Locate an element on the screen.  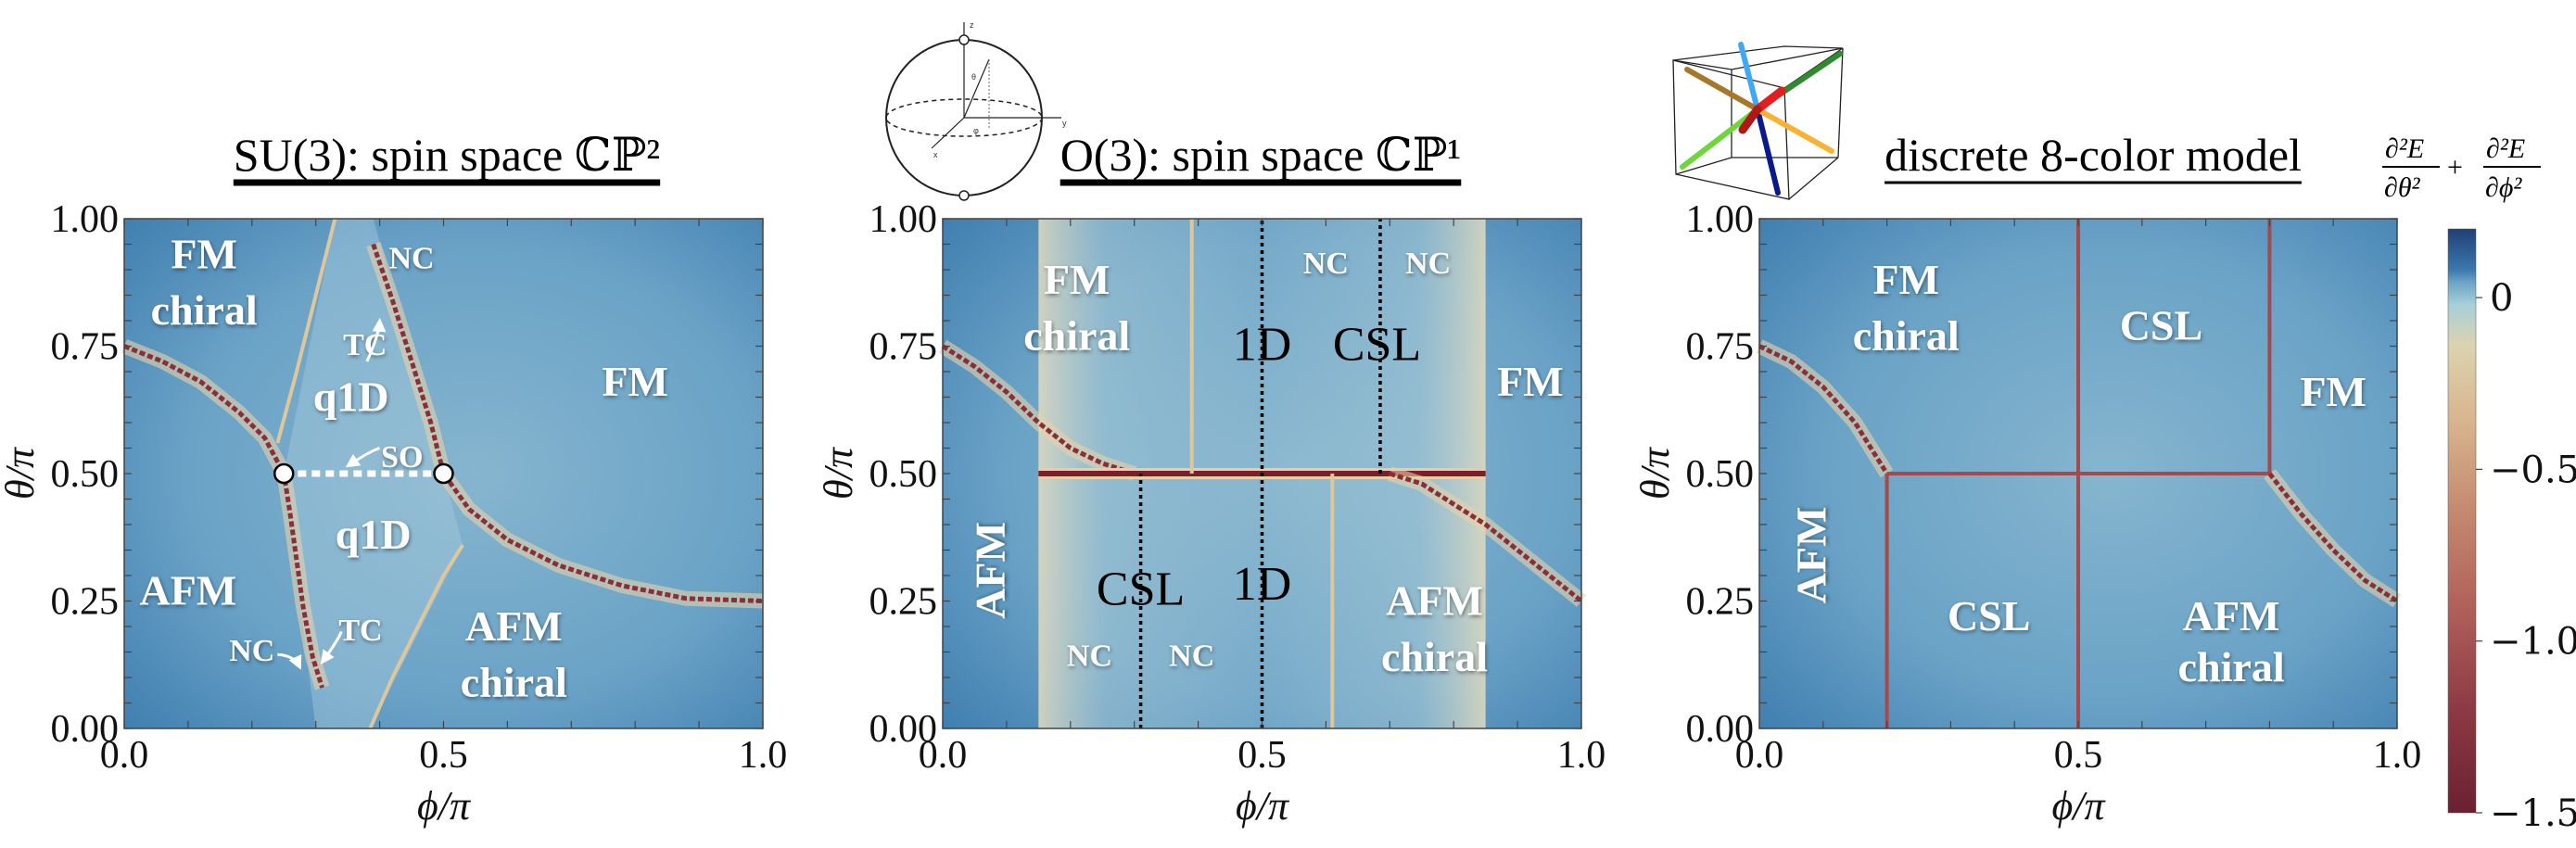
phi-label: φ is located at coordinates (976, 130).